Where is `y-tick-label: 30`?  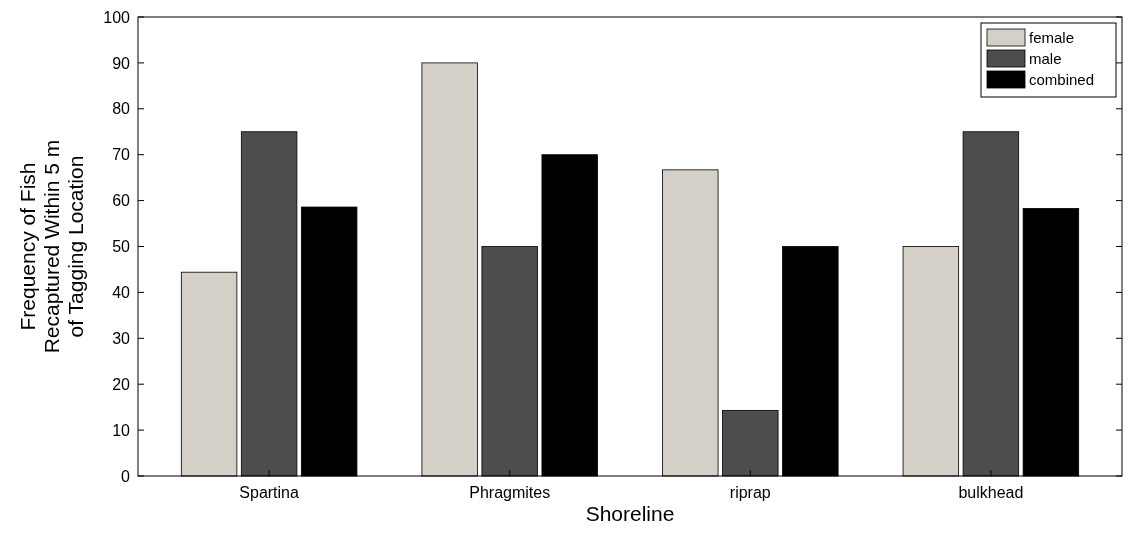
y-tick-label: 30 is located at coordinates (121, 338).